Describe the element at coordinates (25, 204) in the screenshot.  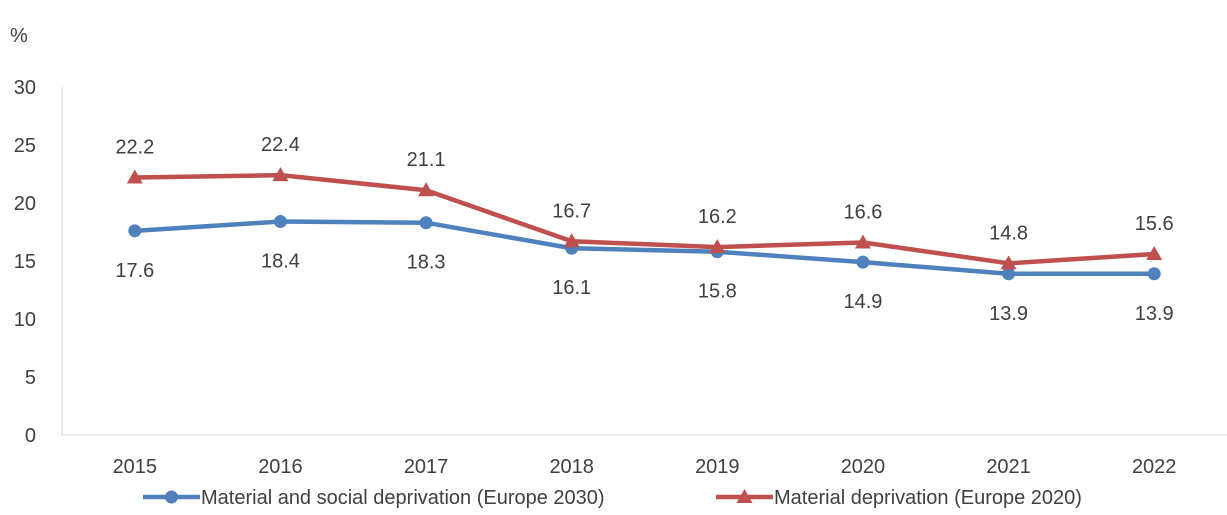
I see `y-tick-label: 20` at that location.